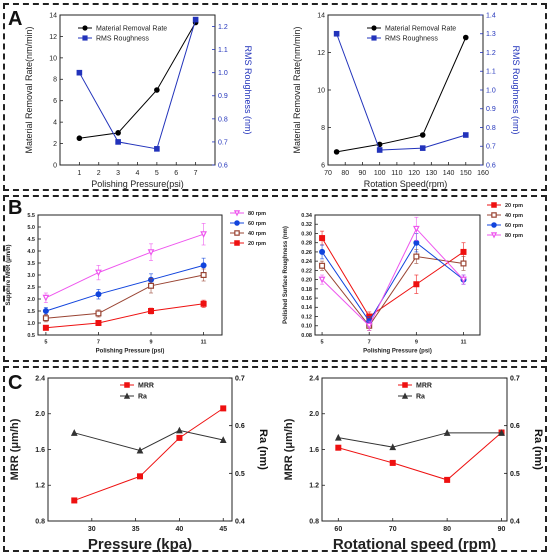 This screenshot has width=550, height=555. What do you see at coordinates (406, 184) in the screenshot?
I see `a2-x-axis-label: Rotation Speed(rpm)` at bounding box center [406, 184].